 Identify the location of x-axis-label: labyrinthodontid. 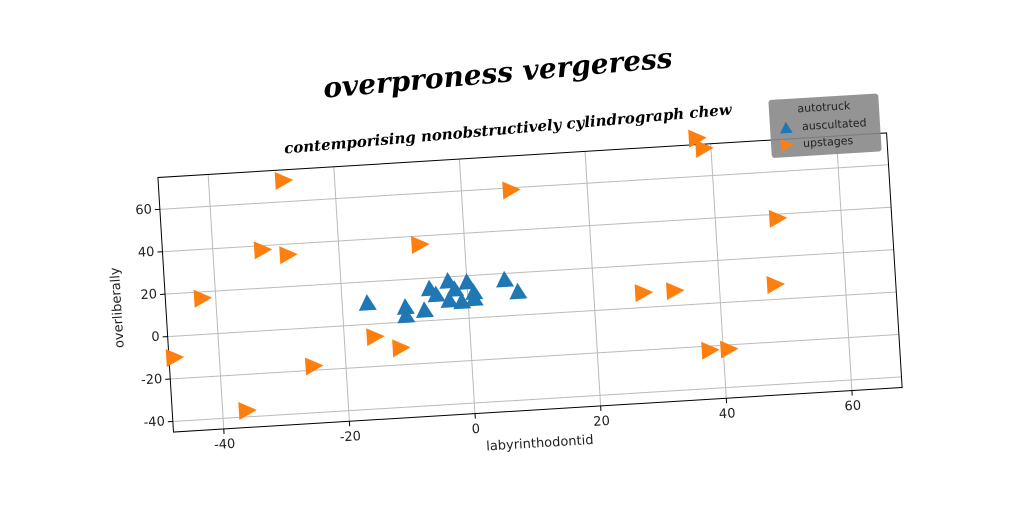
(540, 444).